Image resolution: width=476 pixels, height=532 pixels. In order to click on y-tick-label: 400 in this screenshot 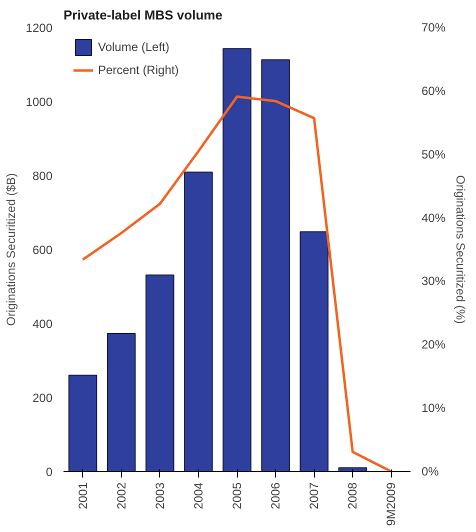, I will do `click(42, 324)`.